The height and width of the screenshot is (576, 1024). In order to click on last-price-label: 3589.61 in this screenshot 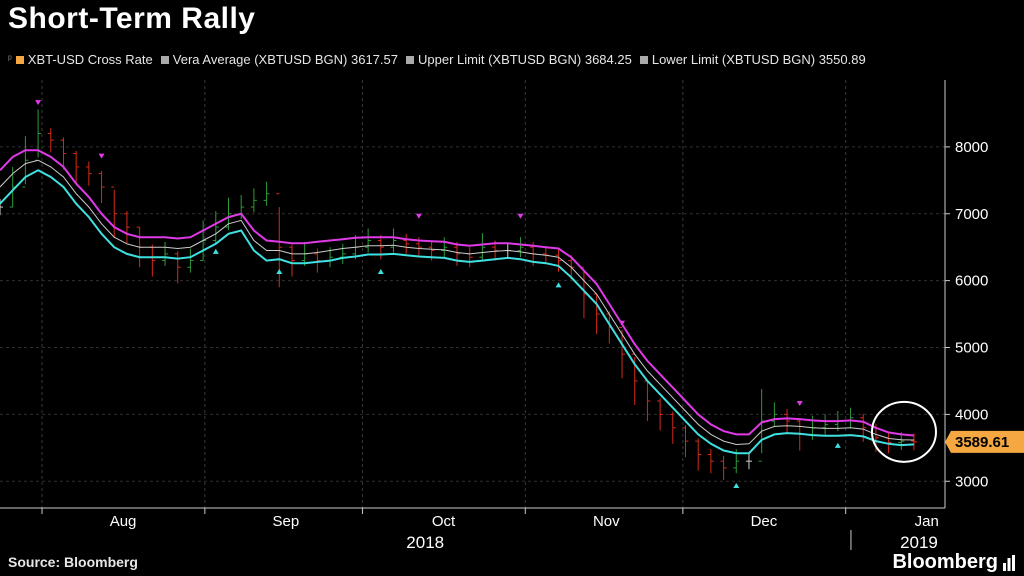, I will do `click(982, 442)`.